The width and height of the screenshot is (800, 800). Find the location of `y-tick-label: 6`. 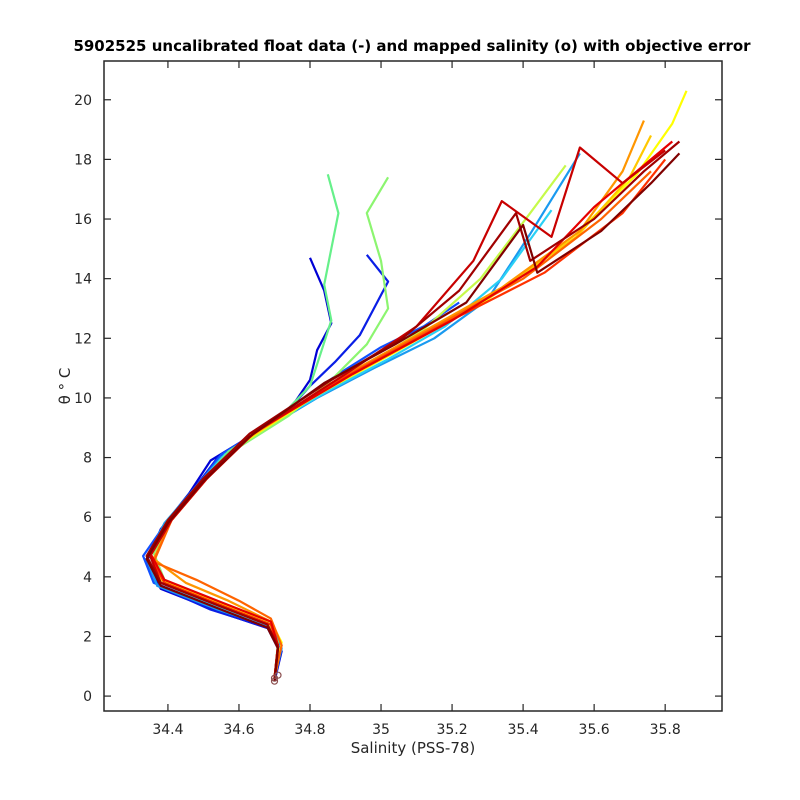

y-tick-label: 6 is located at coordinates (87, 518).